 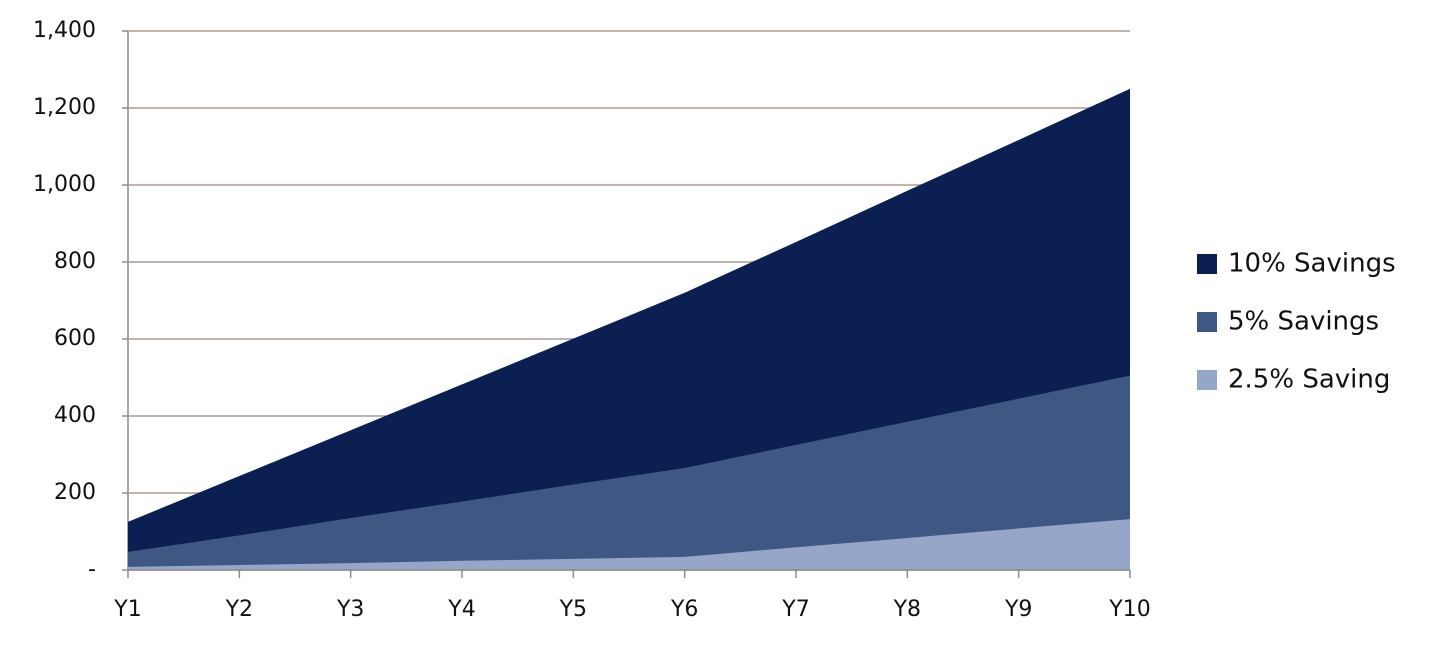 What do you see at coordinates (127, 609) in the screenshot?
I see `x-tick-label: Y1` at bounding box center [127, 609].